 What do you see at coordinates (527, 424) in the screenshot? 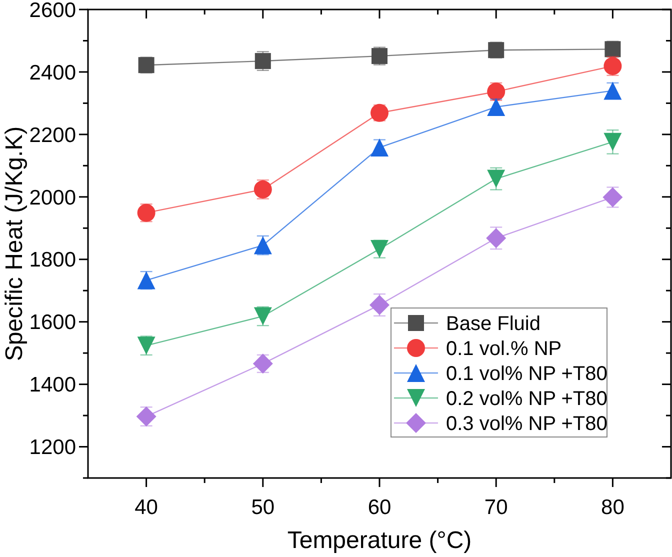
I see `legend-label: 0.3 vol% NP +T80` at bounding box center [527, 424].